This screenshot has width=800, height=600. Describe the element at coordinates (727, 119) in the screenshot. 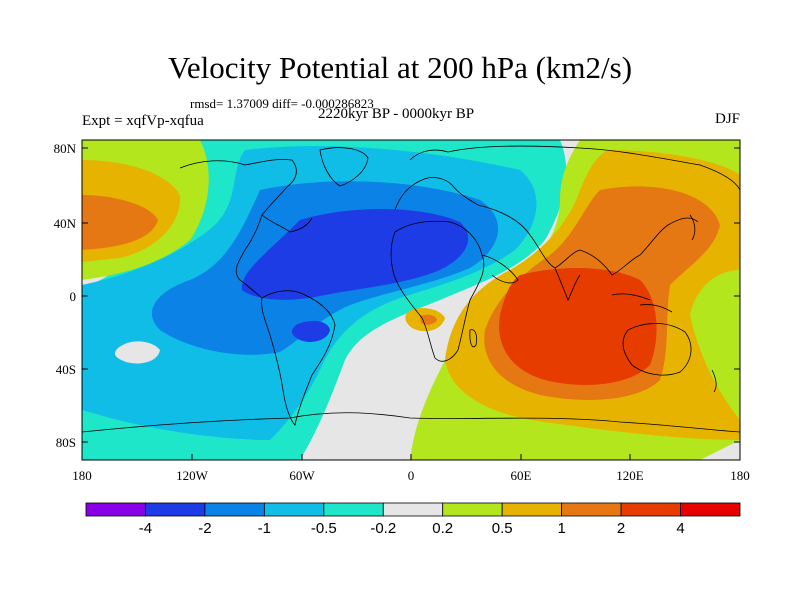

I see `season-label: DJF` at that location.